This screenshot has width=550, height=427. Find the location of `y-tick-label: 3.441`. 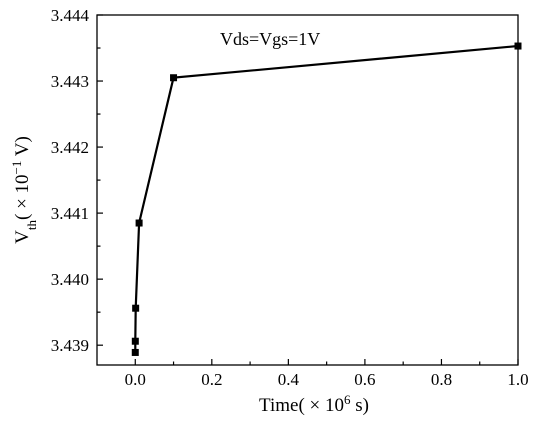

y-tick-label: 3.441 is located at coordinates (70, 213).